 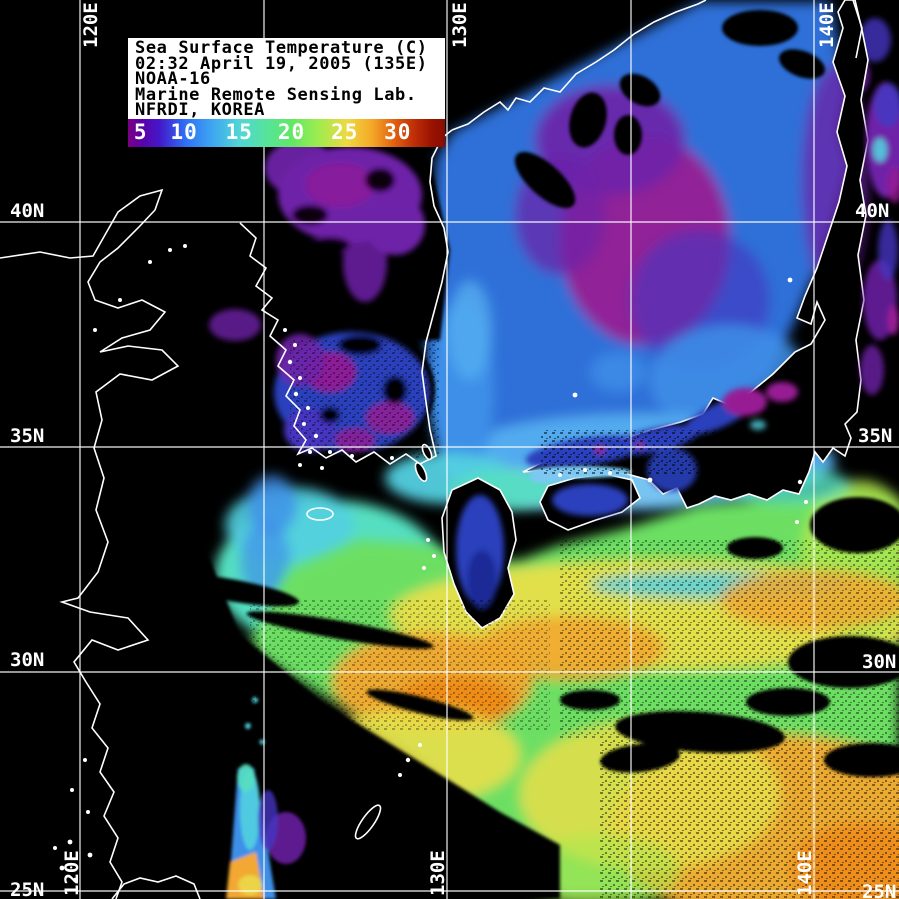 What do you see at coordinates (875, 436) in the screenshot?
I see `lat-label-35n-right: 35N` at bounding box center [875, 436].